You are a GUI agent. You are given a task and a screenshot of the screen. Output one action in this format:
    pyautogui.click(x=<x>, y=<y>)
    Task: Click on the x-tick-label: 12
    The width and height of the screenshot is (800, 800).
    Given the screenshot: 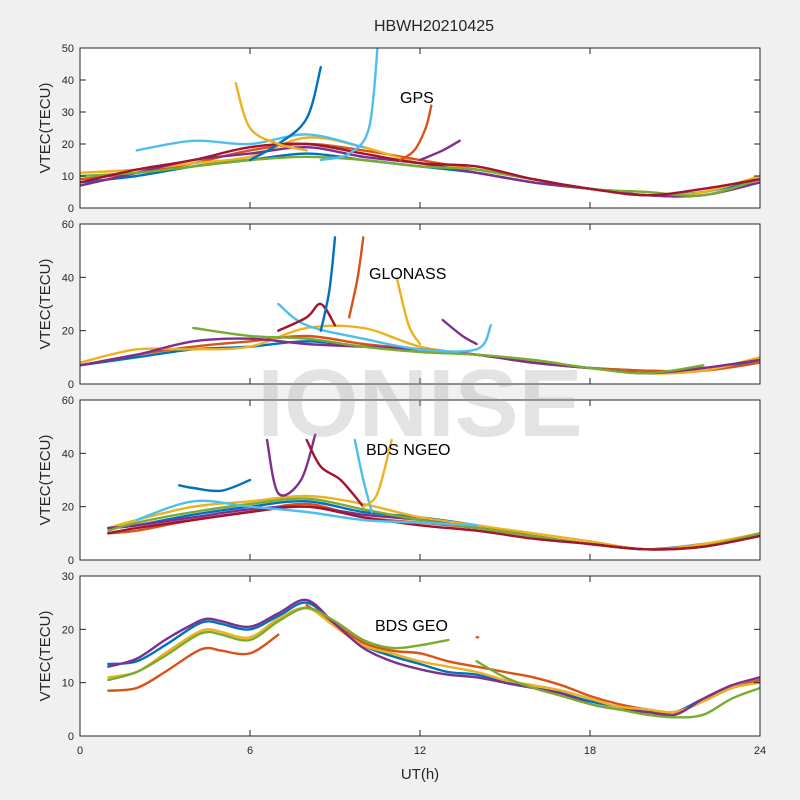 What is the action you would take?
    pyautogui.click(x=420, y=751)
    